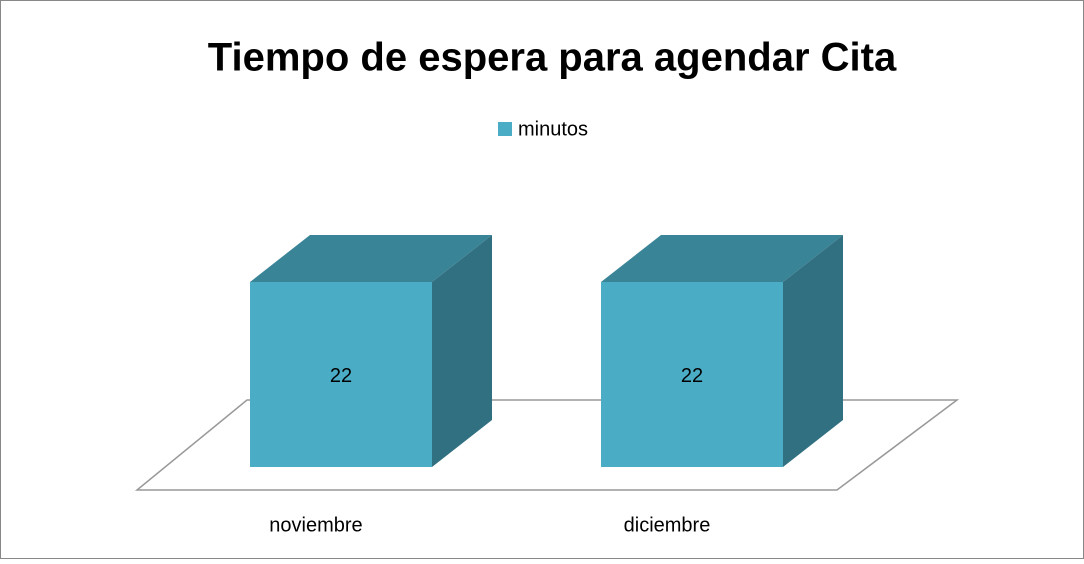  I want to click on legend-label: minutos, so click(553, 129).